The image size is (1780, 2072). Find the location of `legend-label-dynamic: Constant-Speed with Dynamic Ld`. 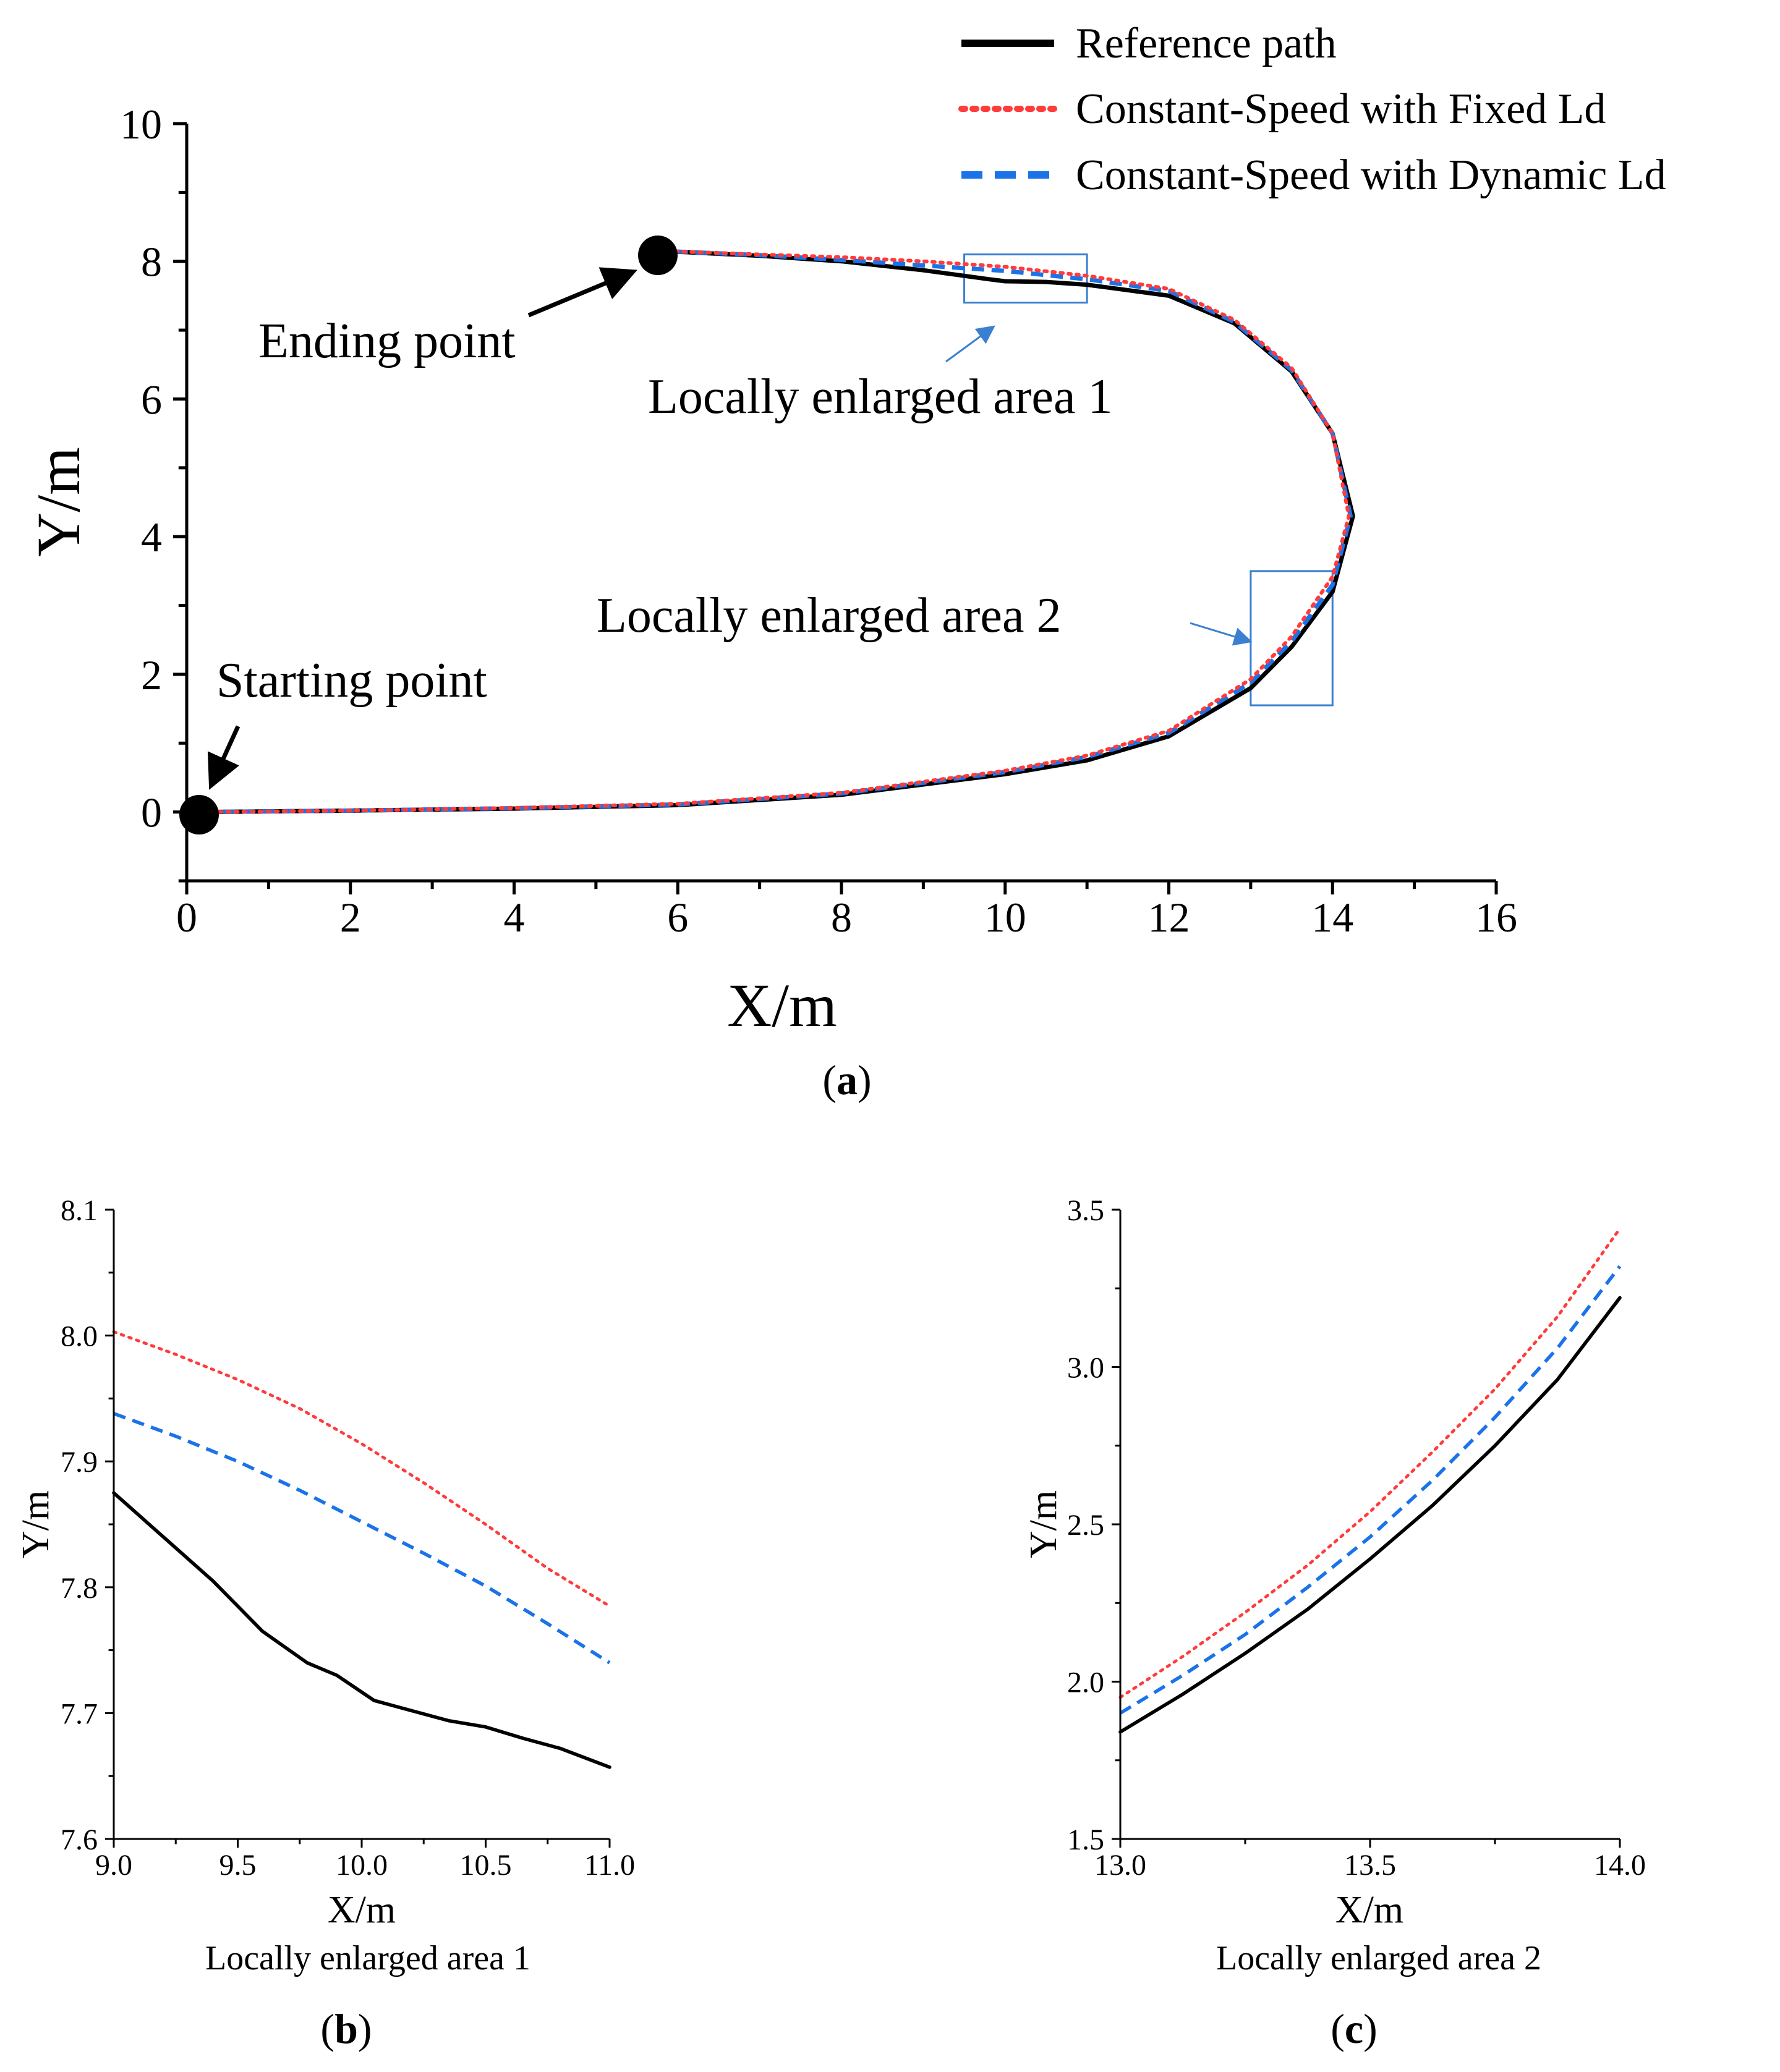

legend-label-dynamic: Constant-Speed with Dynamic Ld is located at coordinates (1371, 175).